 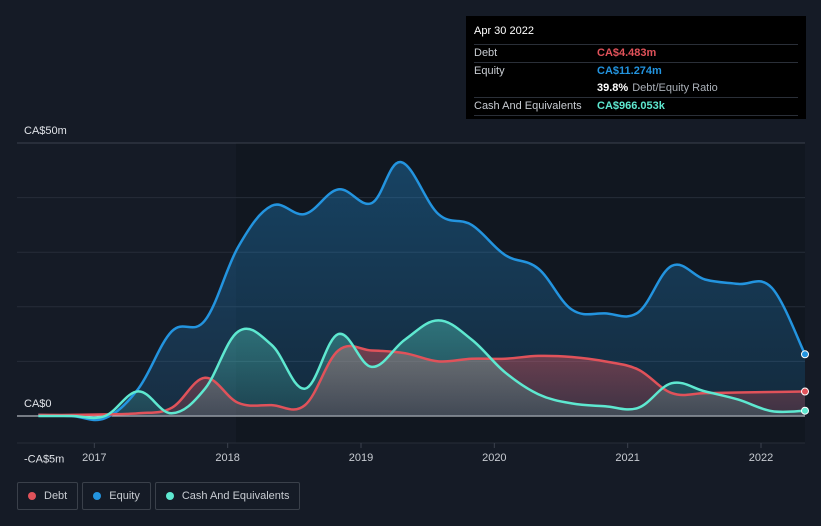 I want to click on x-tick-label: 2019, so click(x=361, y=458).